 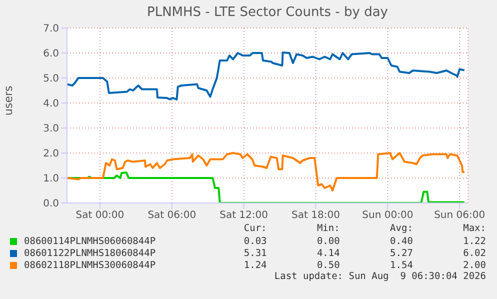 I want to click on chart-title: PLNMHS - LTE Sector Counts - by day, so click(x=267, y=12).